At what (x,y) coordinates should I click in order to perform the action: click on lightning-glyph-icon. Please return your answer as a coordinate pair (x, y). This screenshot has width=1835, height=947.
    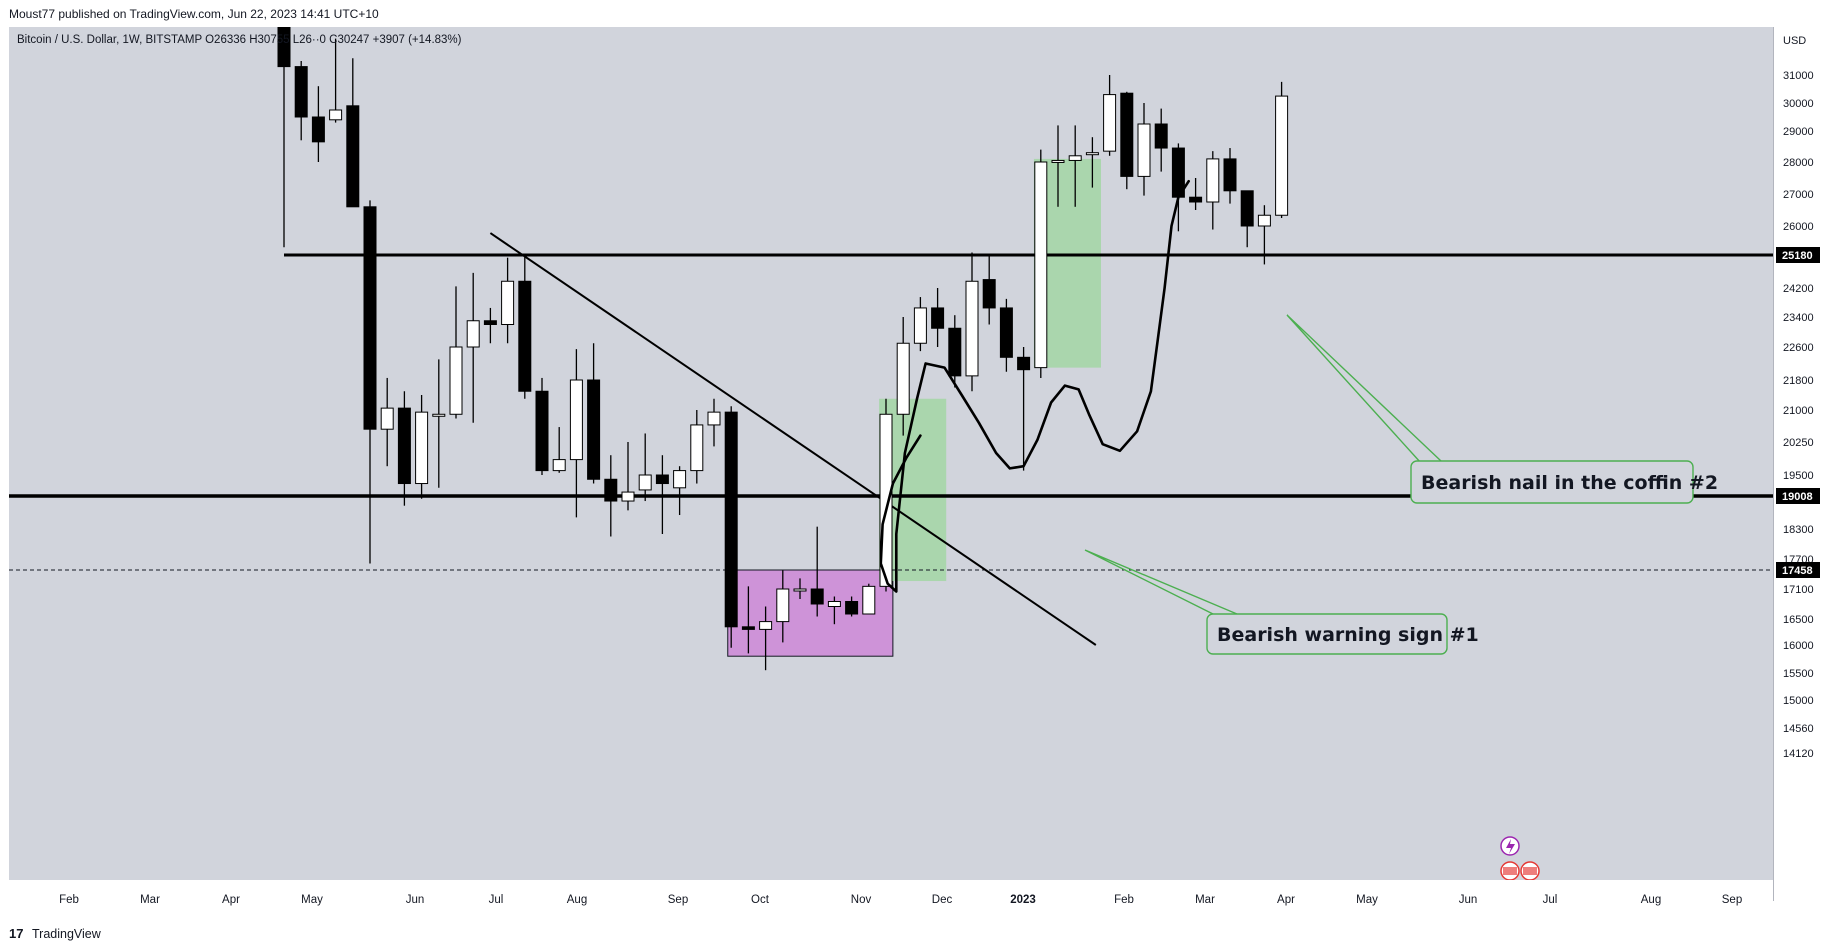
    Looking at the image, I should click on (1510, 846).